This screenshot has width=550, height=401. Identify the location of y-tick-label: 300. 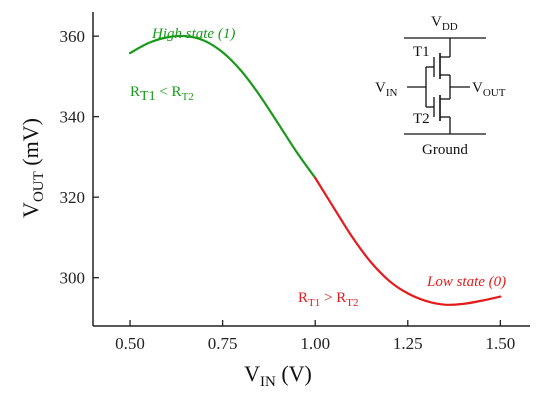
(73, 278).